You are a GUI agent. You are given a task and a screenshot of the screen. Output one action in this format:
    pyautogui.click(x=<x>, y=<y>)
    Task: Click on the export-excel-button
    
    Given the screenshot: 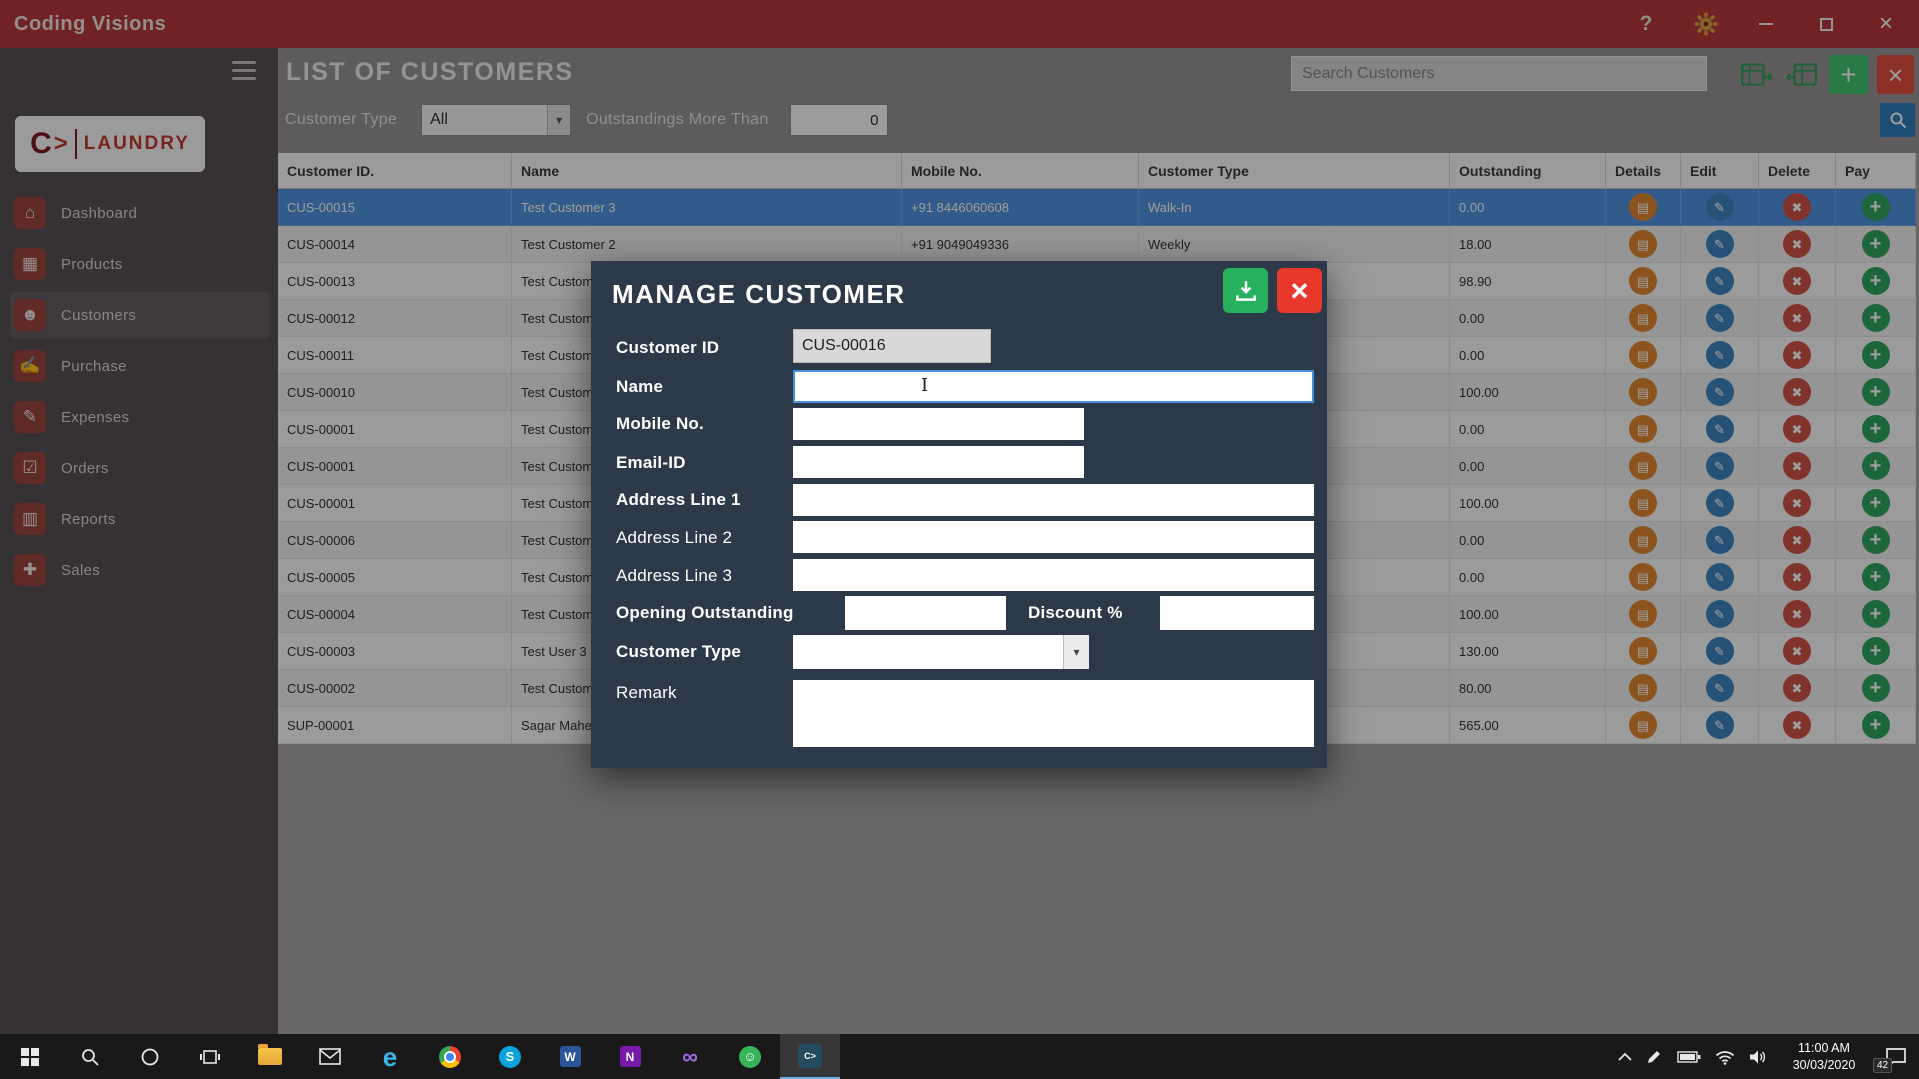 What is the action you would take?
    pyautogui.click(x=1757, y=75)
    